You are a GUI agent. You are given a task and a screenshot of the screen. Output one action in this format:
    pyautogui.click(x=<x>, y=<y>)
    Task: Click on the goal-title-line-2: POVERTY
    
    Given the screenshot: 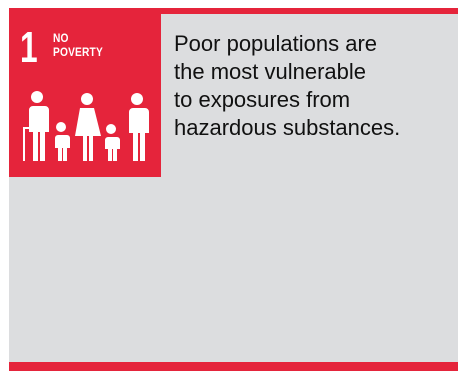 What is the action you would take?
    pyautogui.click(x=78, y=52)
    